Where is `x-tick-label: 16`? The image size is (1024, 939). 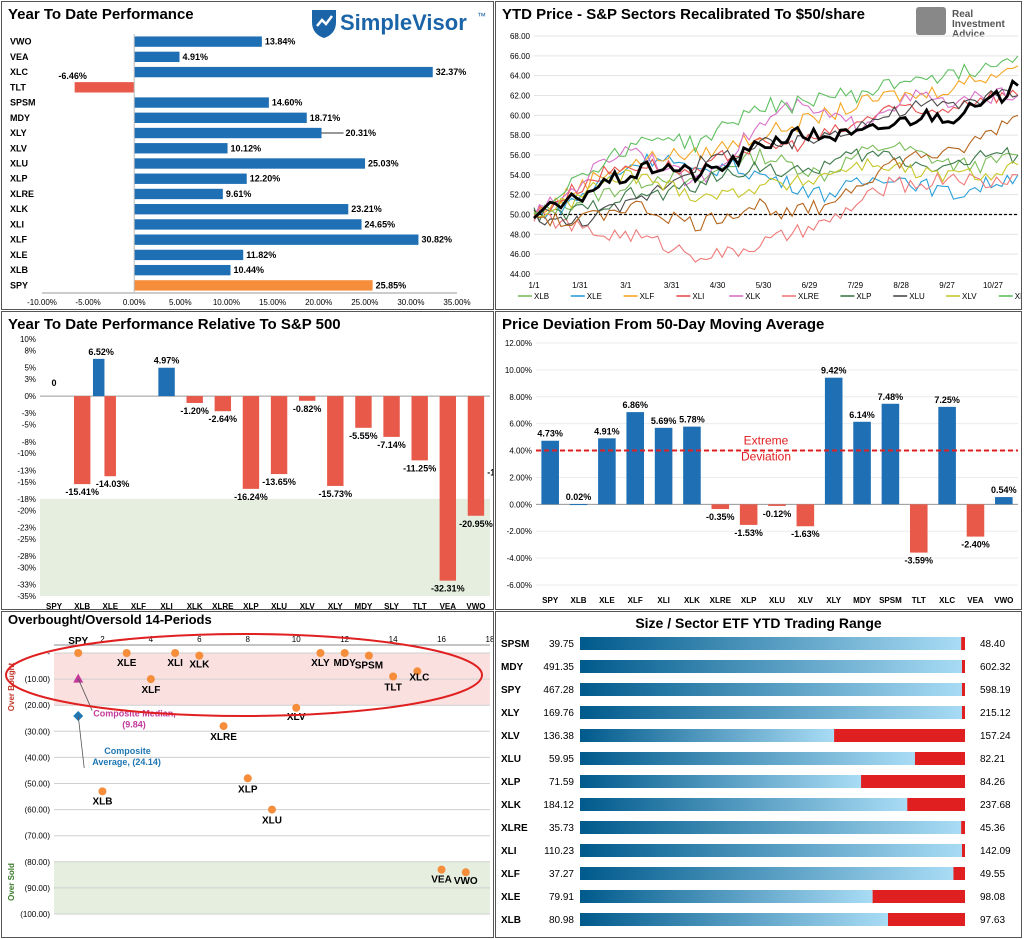 x-tick-label: 16 is located at coordinates (441, 639).